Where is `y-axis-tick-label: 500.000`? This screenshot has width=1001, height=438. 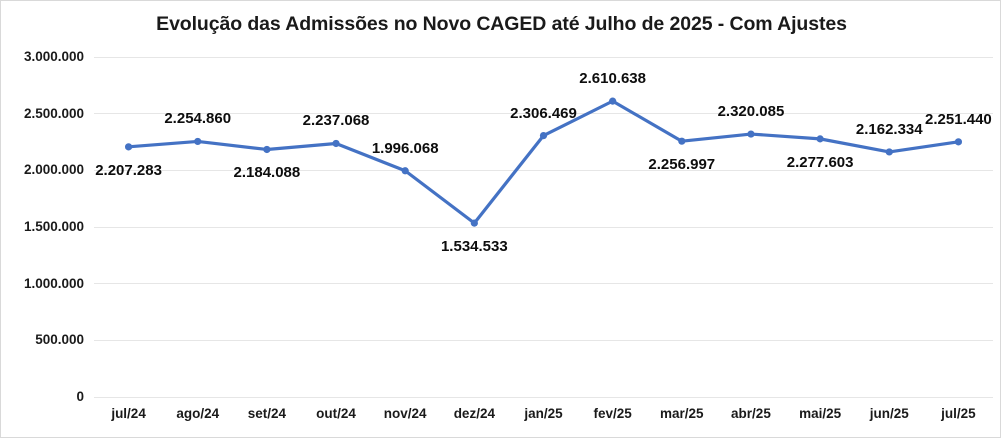
y-axis-tick-label: 500.000 is located at coordinates (59, 340).